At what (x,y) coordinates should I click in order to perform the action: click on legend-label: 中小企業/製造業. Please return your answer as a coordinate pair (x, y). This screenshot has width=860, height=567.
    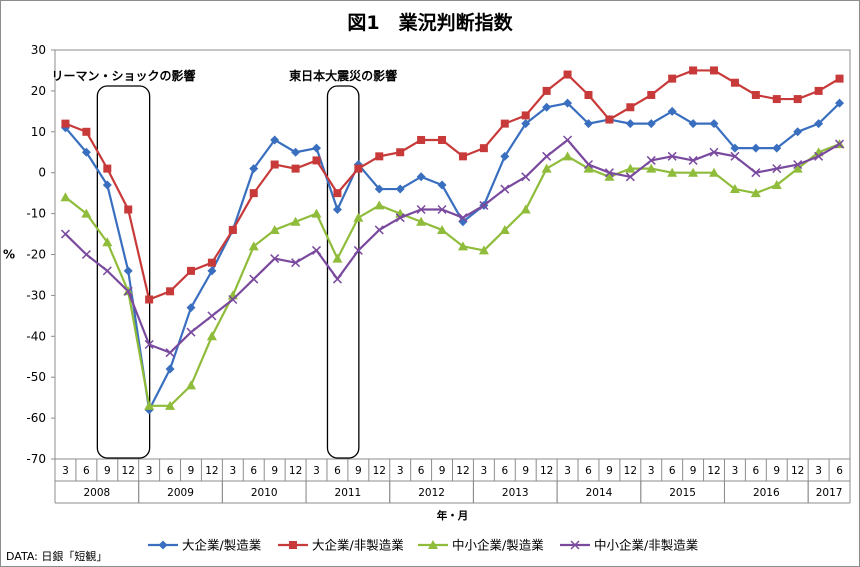
    Looking at the image, I should click on (498, 545).